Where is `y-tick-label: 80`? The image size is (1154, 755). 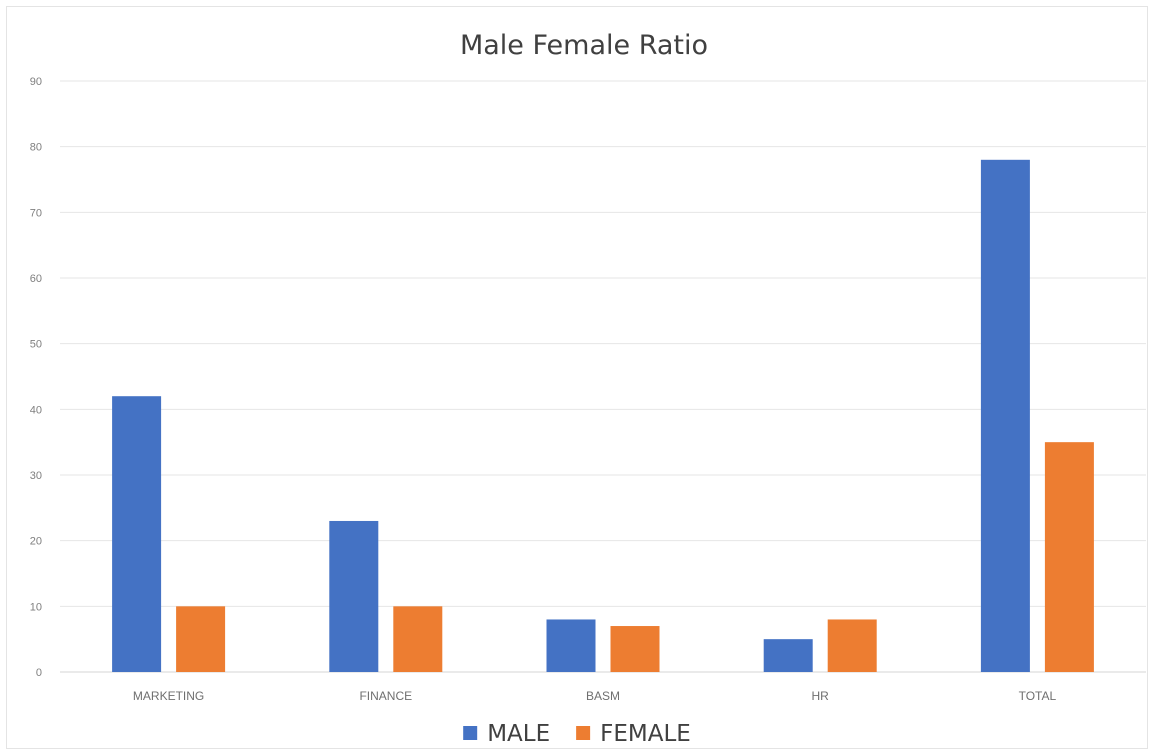 y-tick-label: 80 is located at coordinates (36, 148).